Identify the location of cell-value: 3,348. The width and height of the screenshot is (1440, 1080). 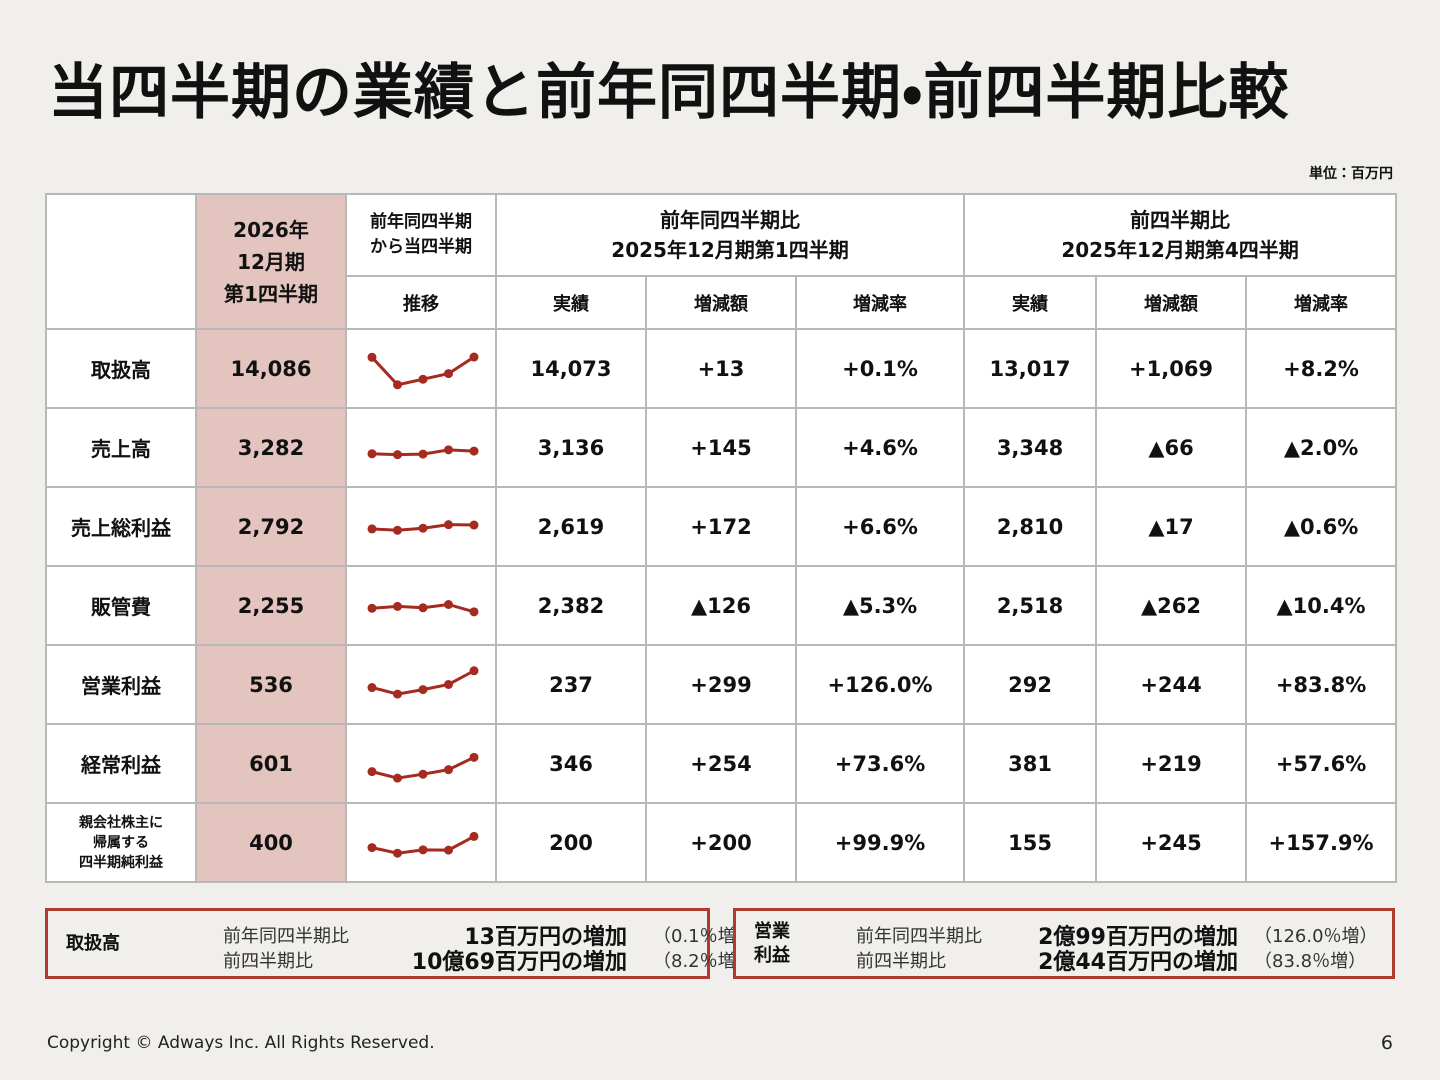
(1030, 447).